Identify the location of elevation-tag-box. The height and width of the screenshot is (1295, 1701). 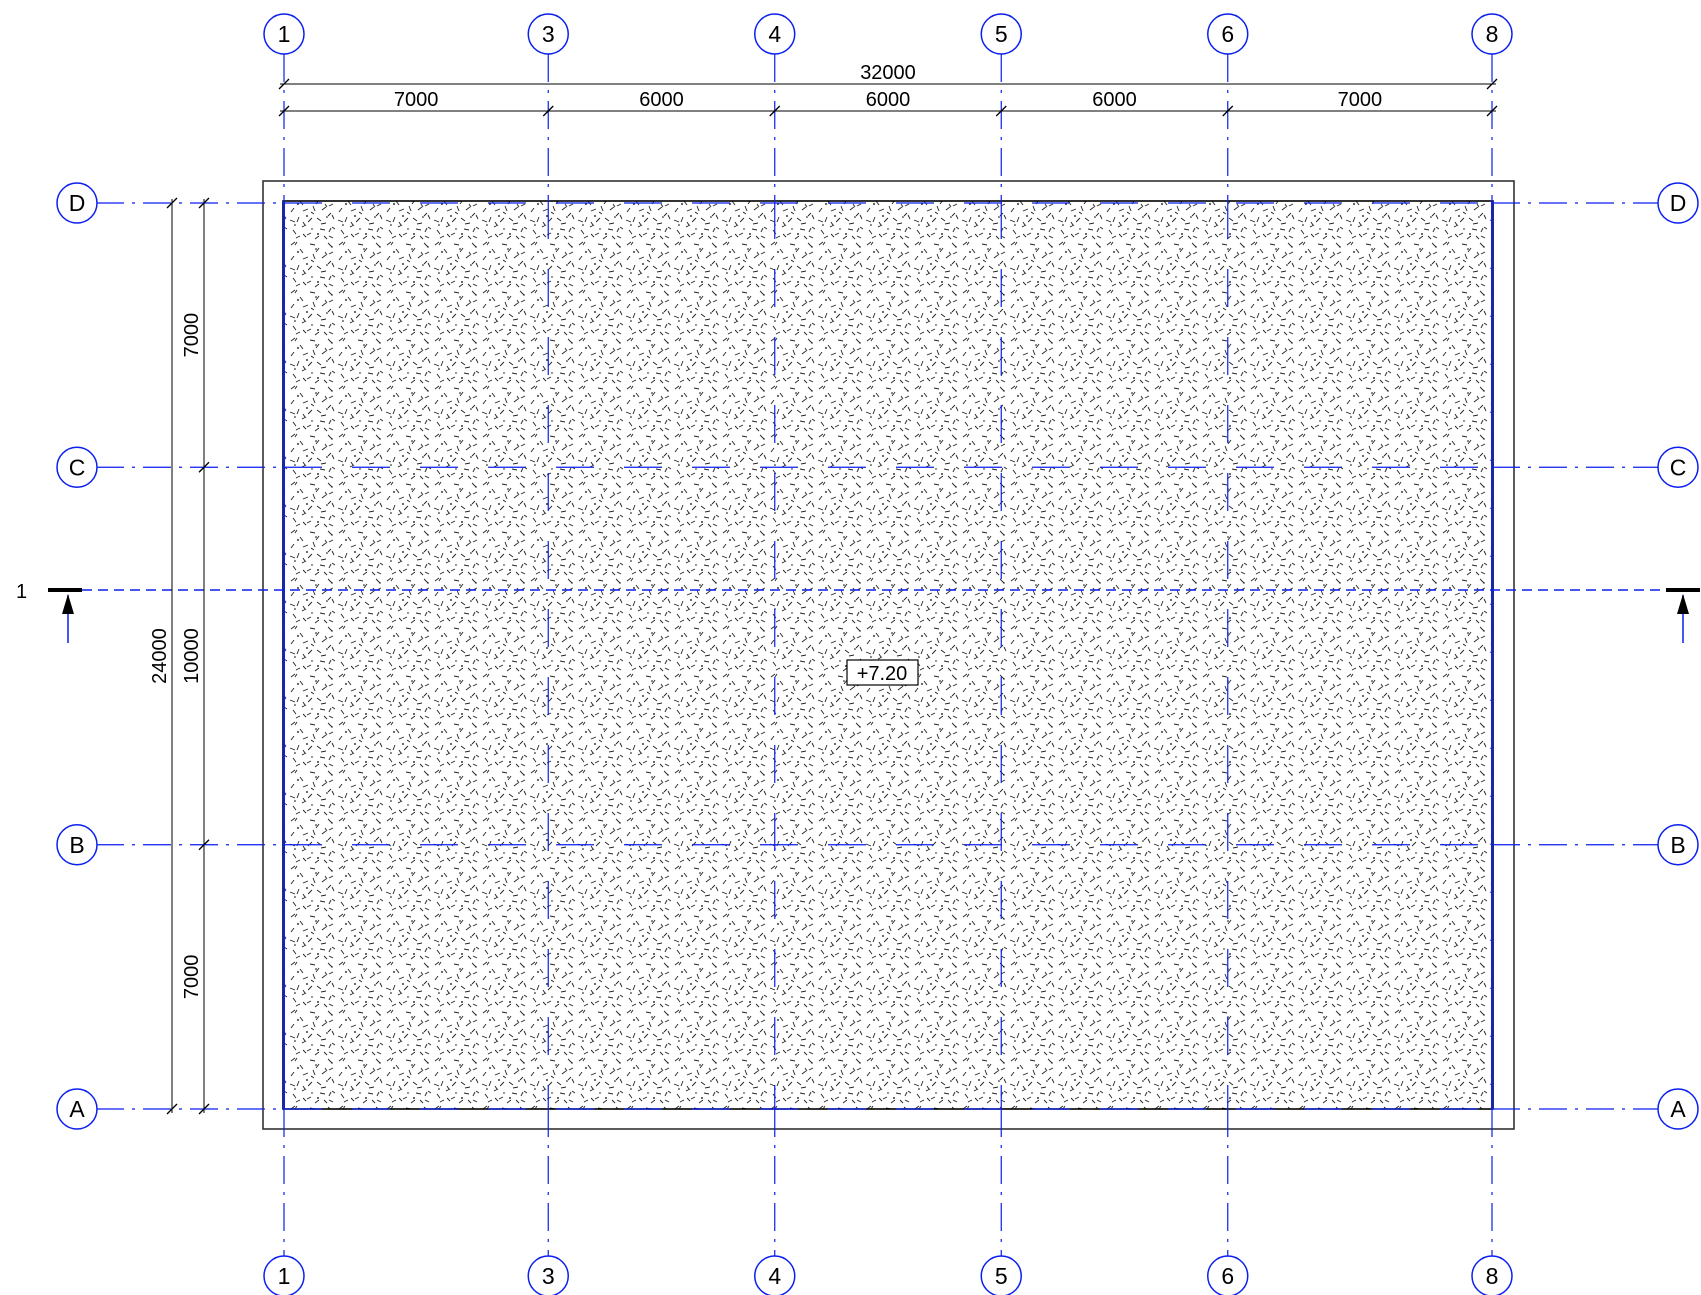
(882, 672).